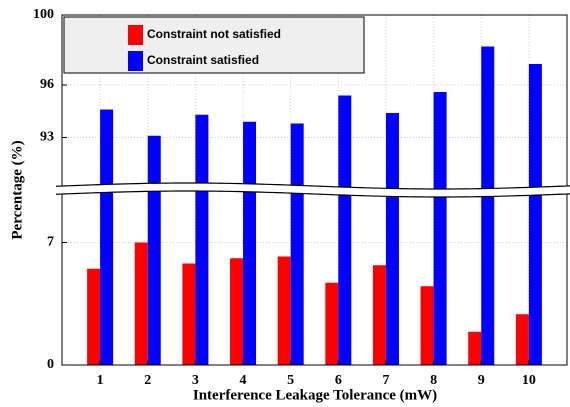 The height and width of the screenshot is (407, 570). I want to click on y-axis-label: Percentage (%), so click(17, 189).